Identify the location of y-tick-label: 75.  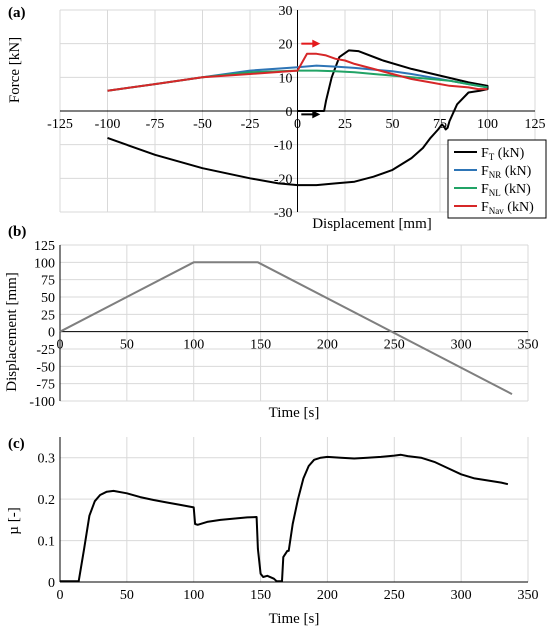
(48, 281).